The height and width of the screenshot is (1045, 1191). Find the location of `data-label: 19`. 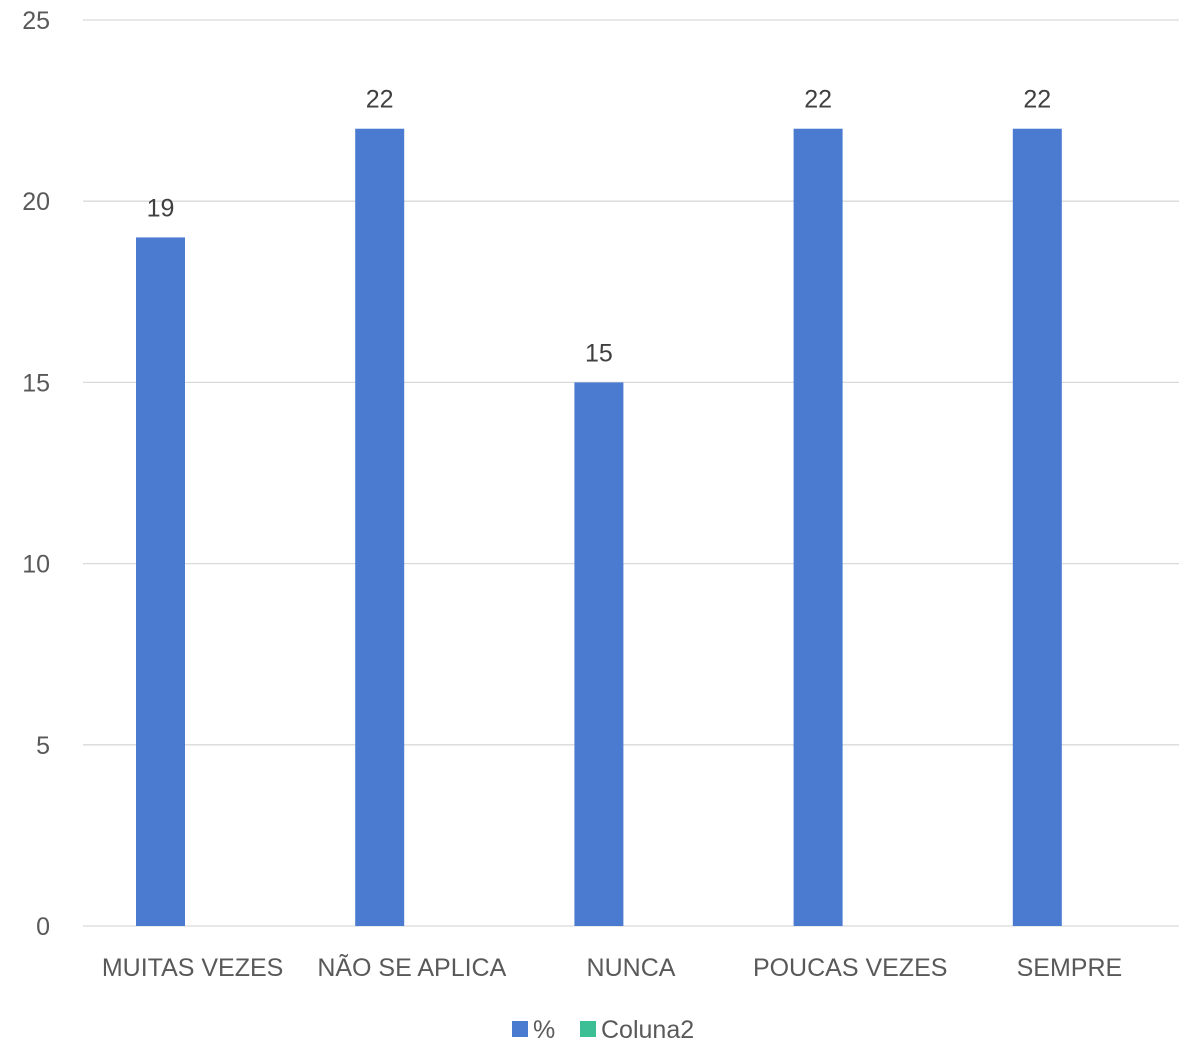

data-label: 19 is located at coordinates (161, 208).